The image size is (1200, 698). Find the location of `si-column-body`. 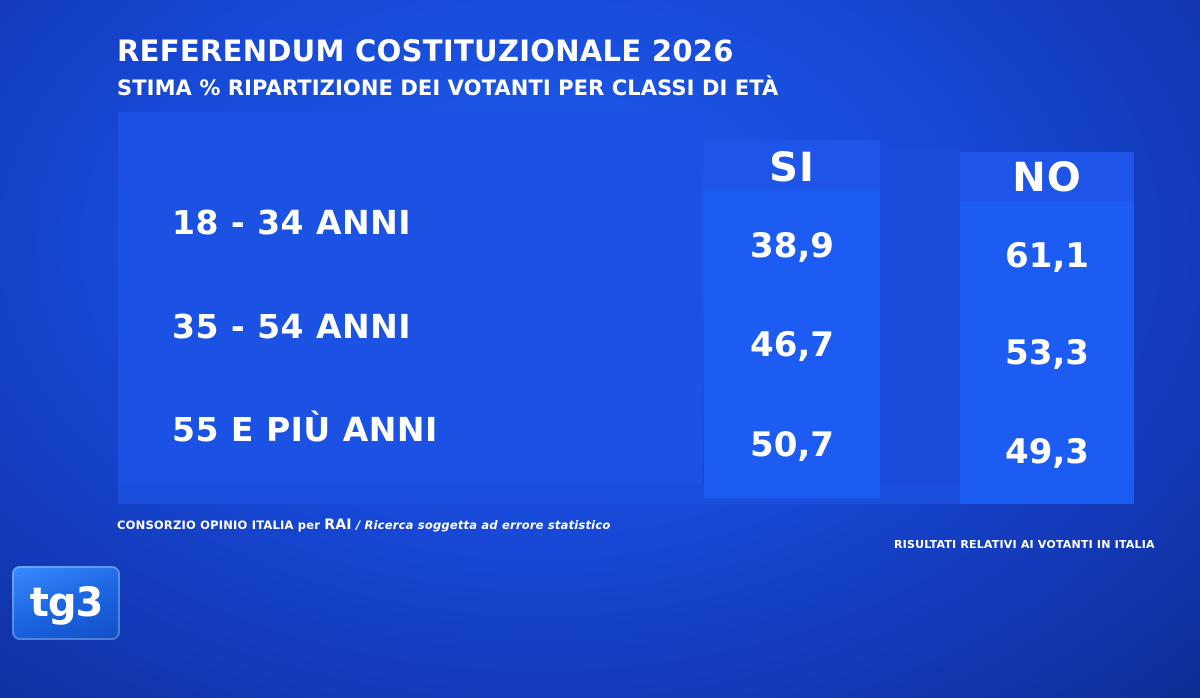

si-column-body is located at coordinates (792, 344).